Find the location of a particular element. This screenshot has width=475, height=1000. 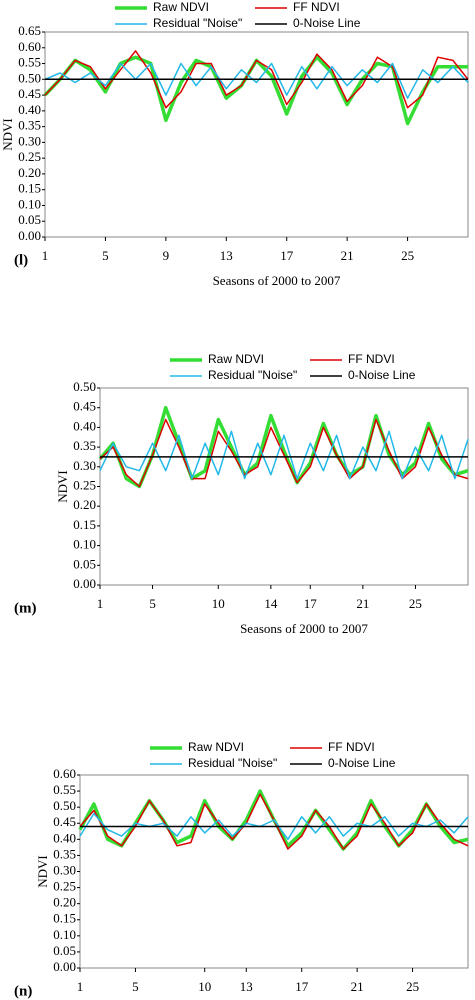

panel-label: (n) is located at coordinates (23, 991).